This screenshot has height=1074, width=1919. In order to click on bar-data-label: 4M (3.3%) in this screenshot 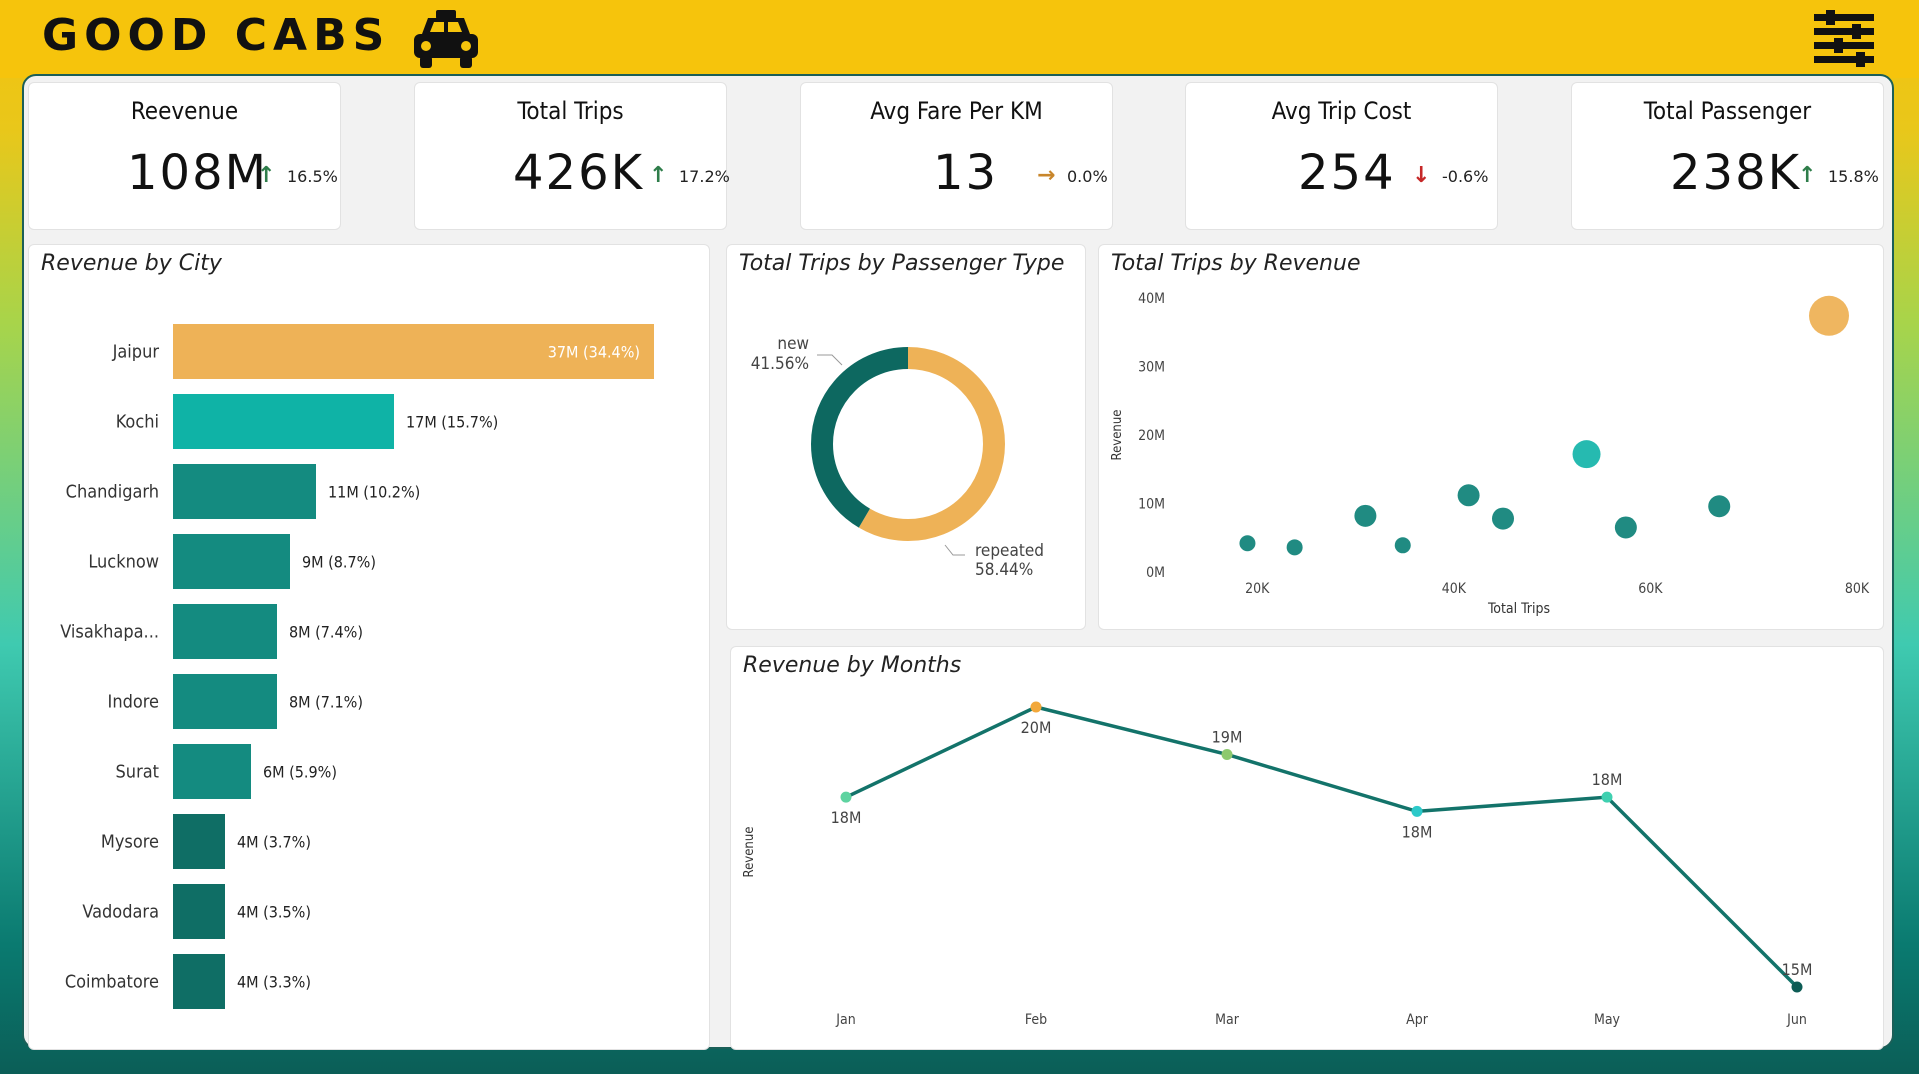, I will do `click(274, 982)`.